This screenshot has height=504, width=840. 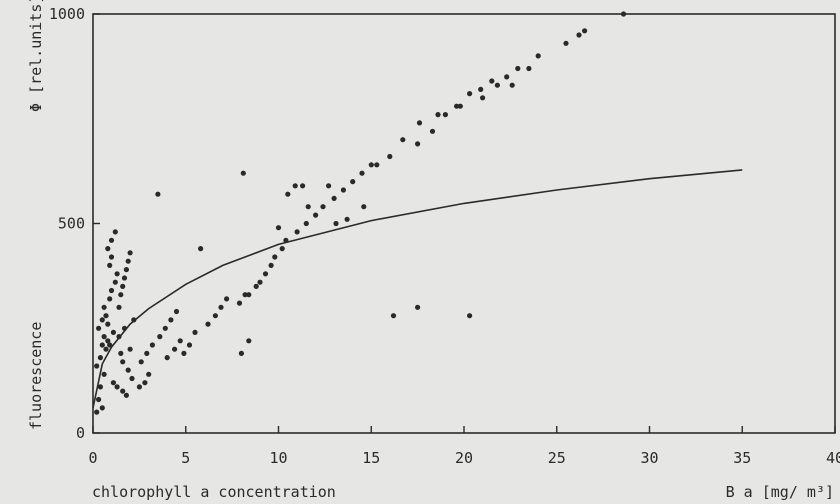 I want to click on x-tick-label-10: 10, so click(x=278, y=458).